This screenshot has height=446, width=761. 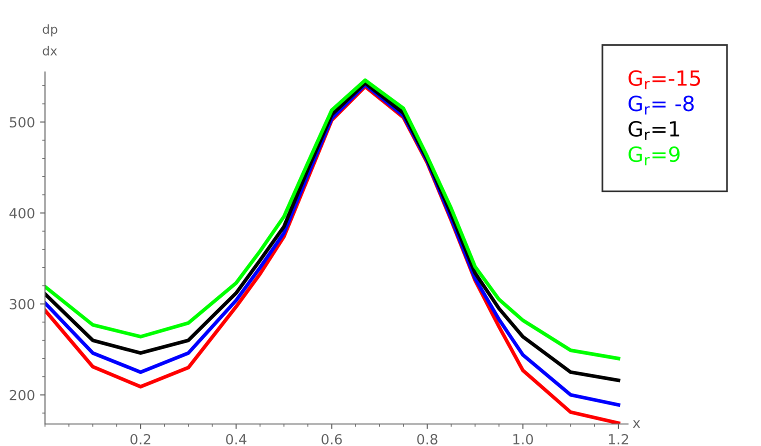 I want to click on y-tick-label: 400, so click(x=21, y=213).